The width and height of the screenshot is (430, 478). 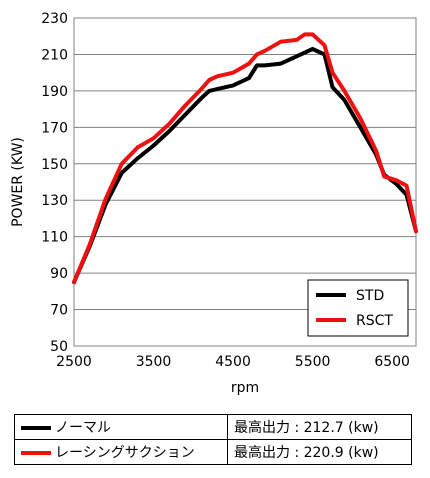 What do you see at coordinates (125, 453) in the screenshot?
I see `row-label-racing-suction: レーシングサクション` at bounding box center [125, 453].